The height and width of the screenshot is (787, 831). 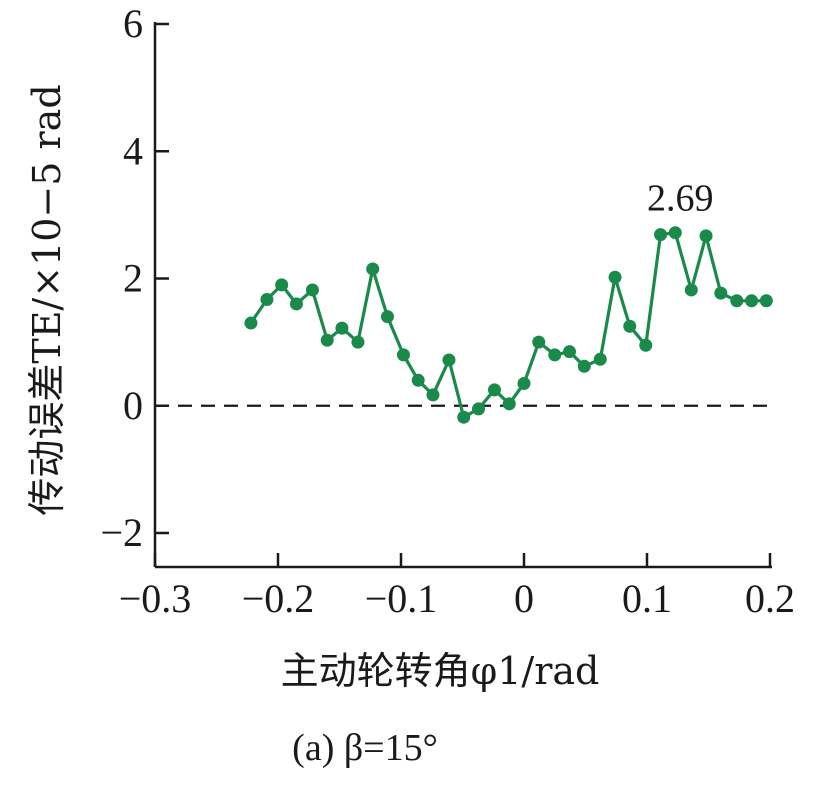 I want to click on y-tick-label: −2, so click(x=121, y=532).